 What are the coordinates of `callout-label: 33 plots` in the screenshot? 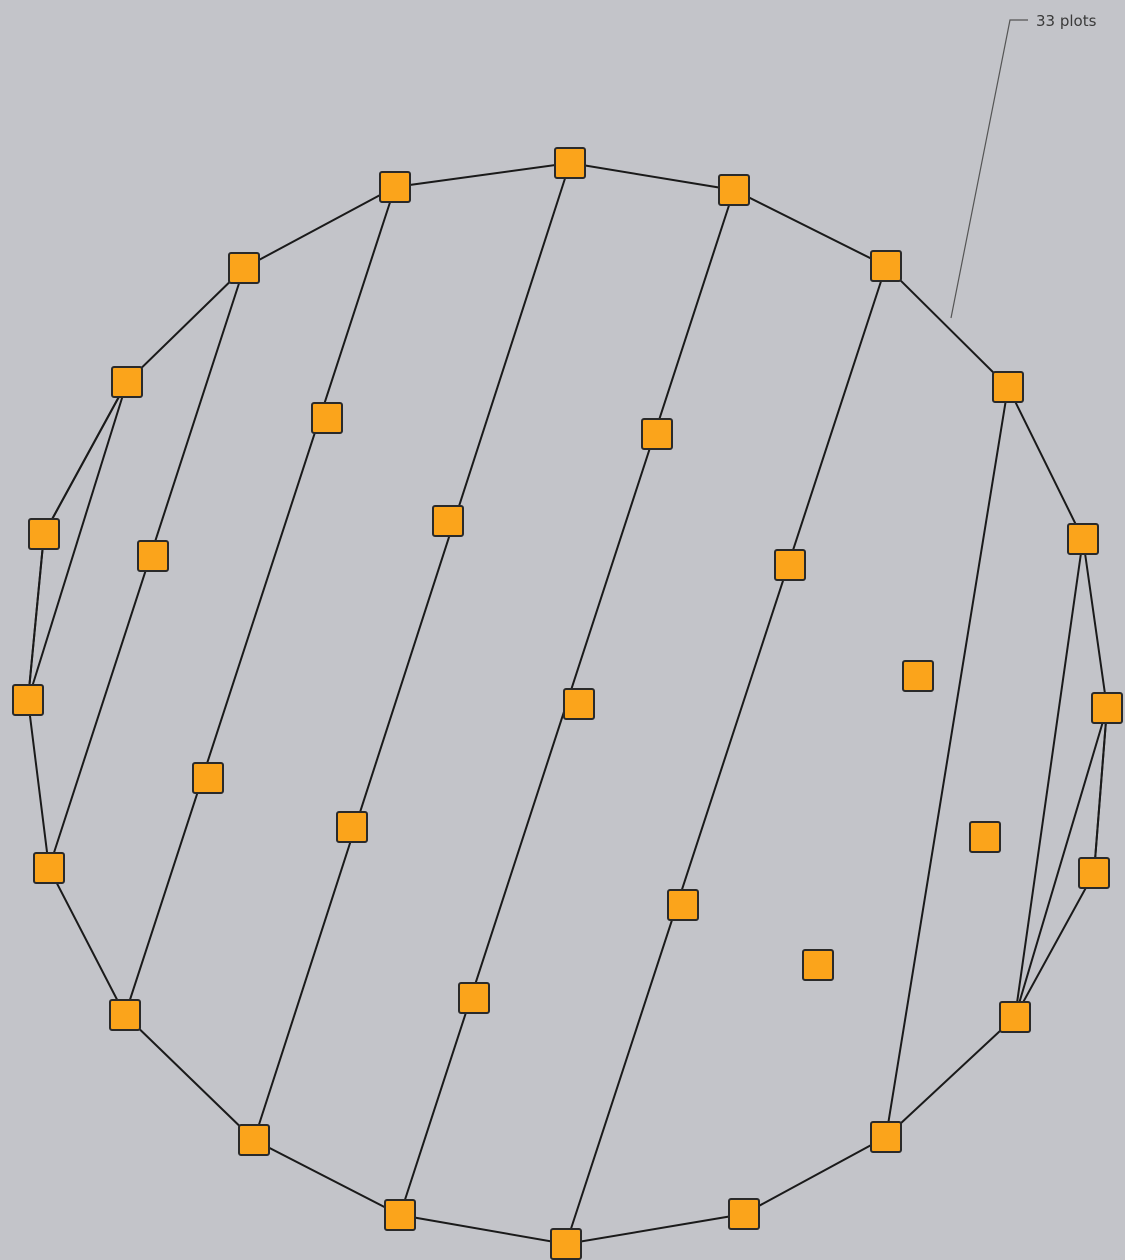 It's located at (1066, 21).